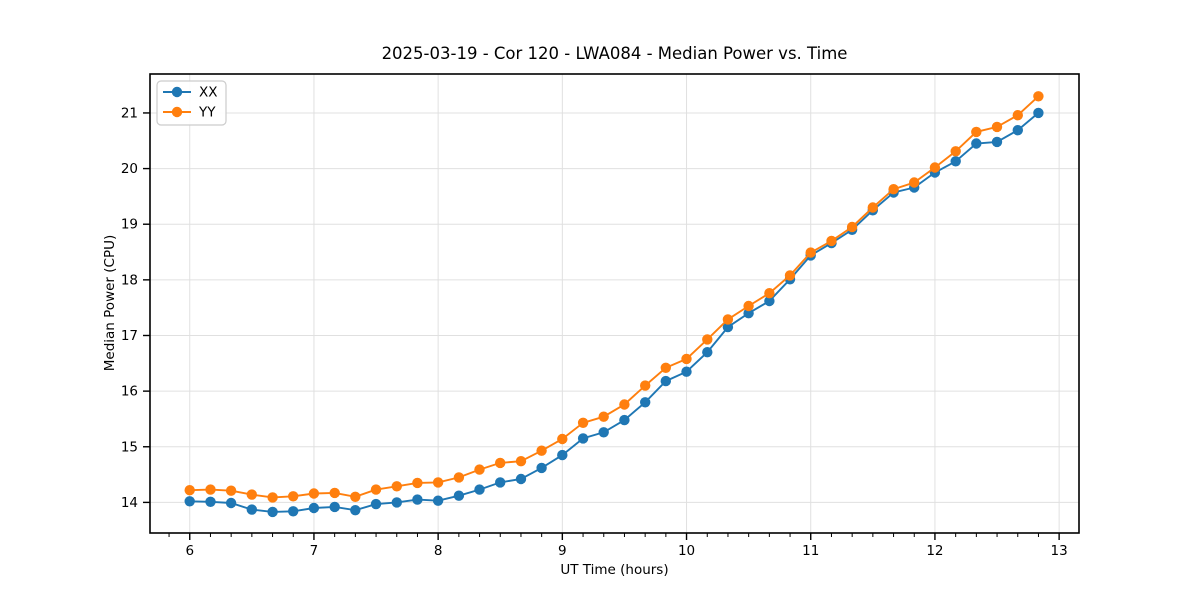 The width and height of the screenshot is (1200, 600). I want to click on legend-sample-marker-xx, so click(177, 92).